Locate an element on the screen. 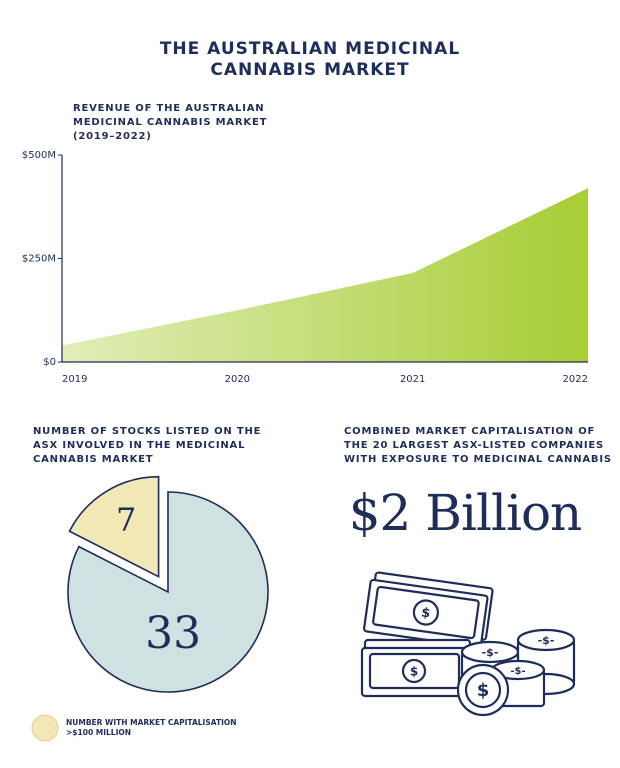 This screenshot has height=768, width=620. x-tick-label: 2021 is located at coordinates (412, 379).